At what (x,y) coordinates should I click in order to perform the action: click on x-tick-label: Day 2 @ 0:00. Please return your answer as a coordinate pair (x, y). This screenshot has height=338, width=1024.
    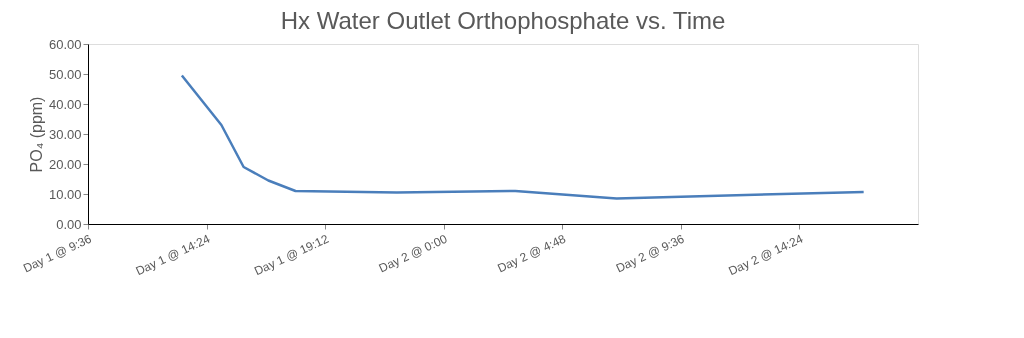
    Looking at the image, I should click on (413, 253).